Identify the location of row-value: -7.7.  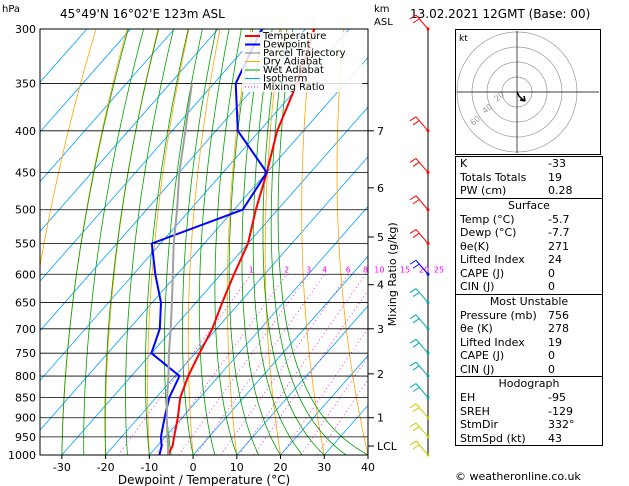
(559, 232).